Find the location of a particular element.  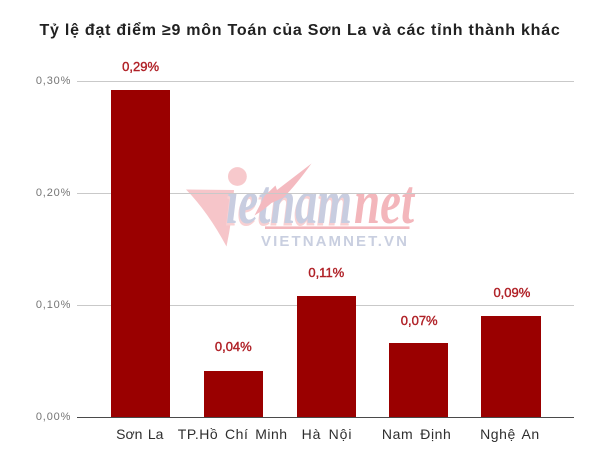

svg-text: net is located at coordinates (385, 201).